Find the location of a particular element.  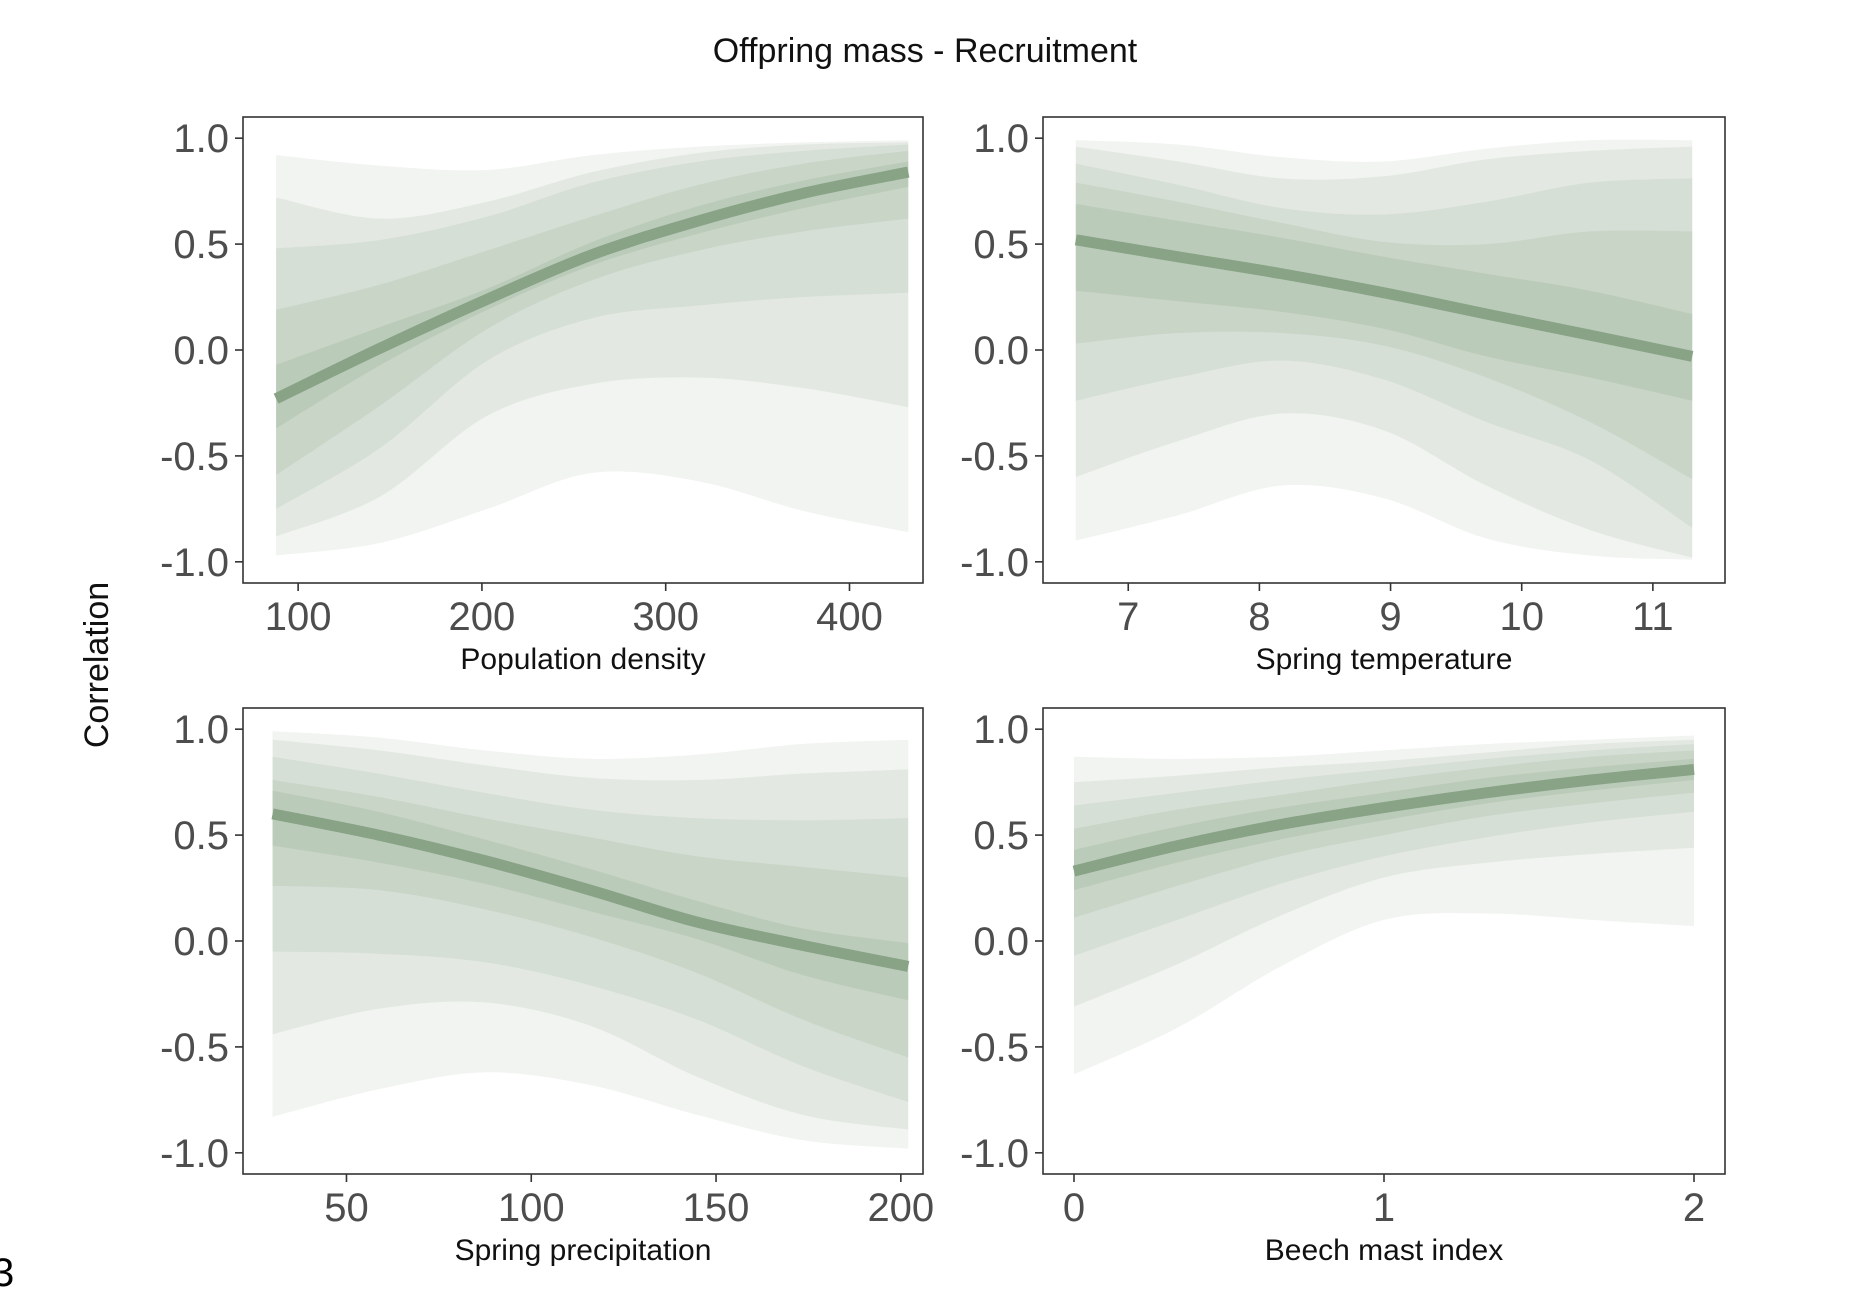

y-axis-label: Correlation is located at coordinates (97, 665).